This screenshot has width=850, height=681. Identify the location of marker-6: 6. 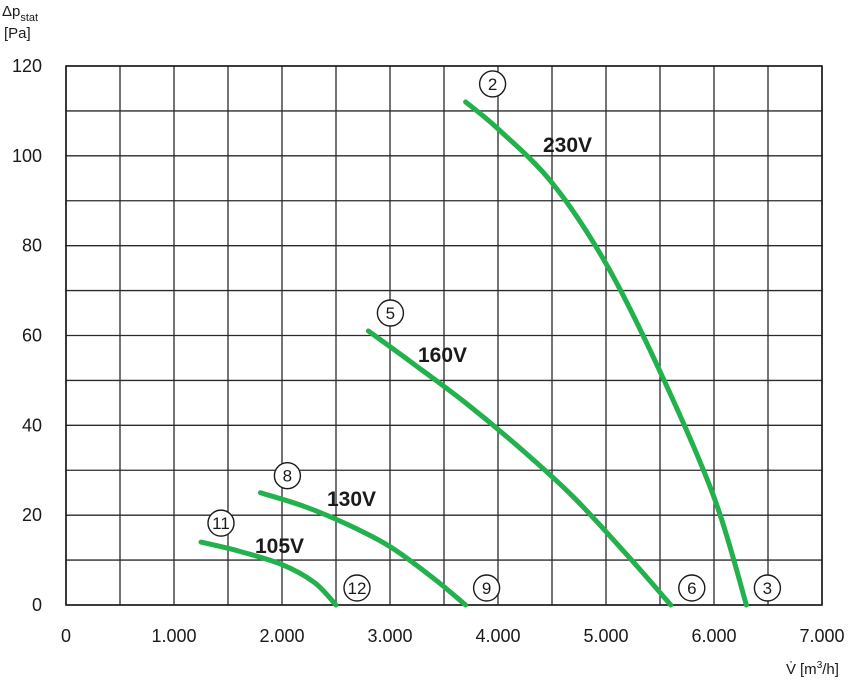
(692, 588).